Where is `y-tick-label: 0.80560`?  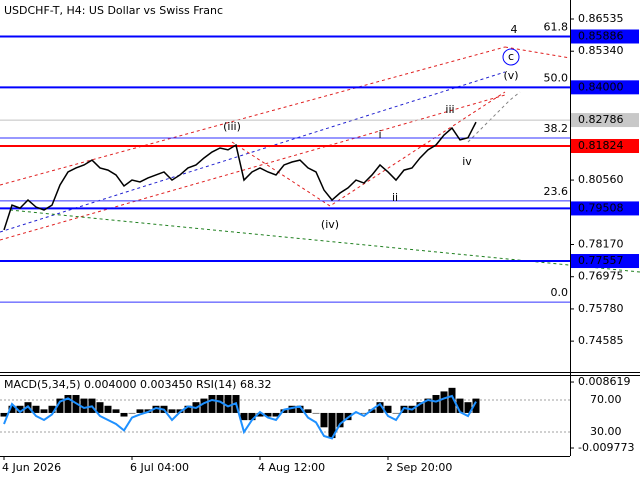 y-tick-label: 0.80560 is located at coordinates (601, 179).